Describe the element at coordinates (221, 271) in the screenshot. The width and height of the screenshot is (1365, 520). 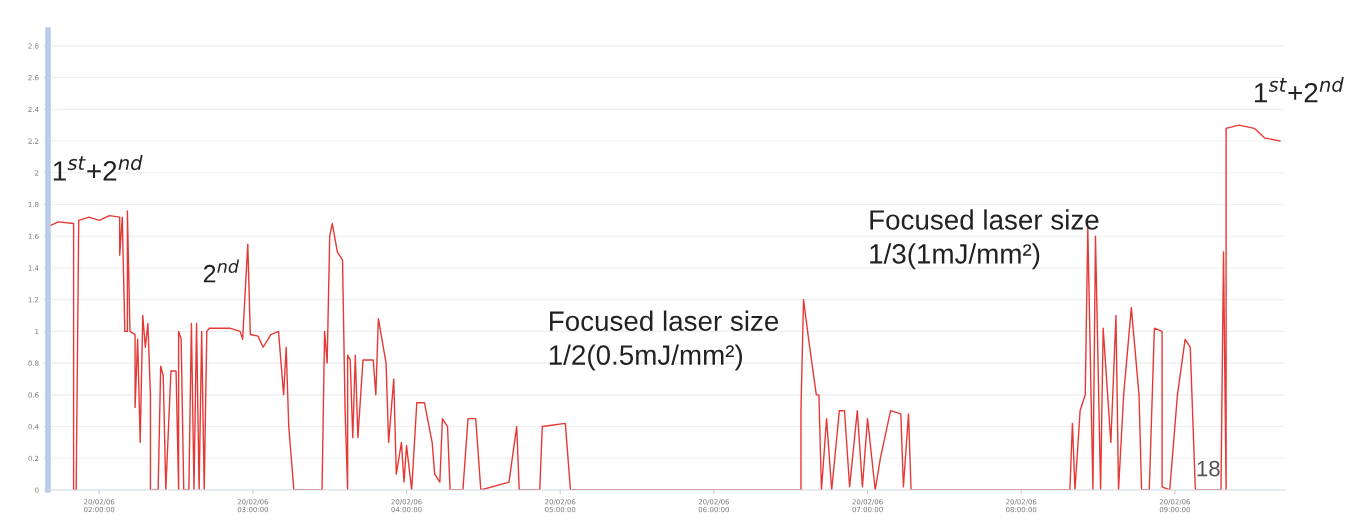
I see `annotation: 2$^{nd}$` at that location.